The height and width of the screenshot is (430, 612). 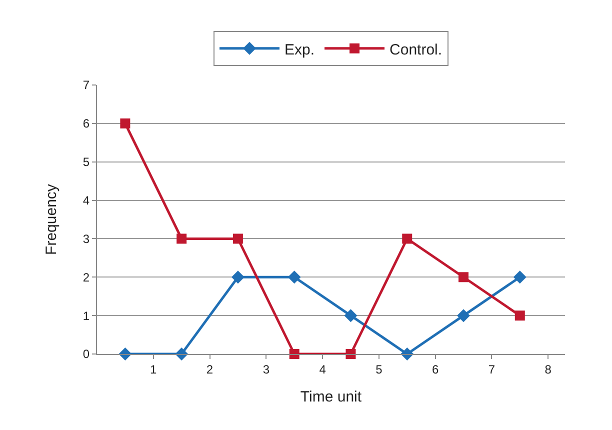 What do you see at coordinates (435, 369) in the screenshot?
I see `x-tick-label: 6` at bounding box center [435, 369].